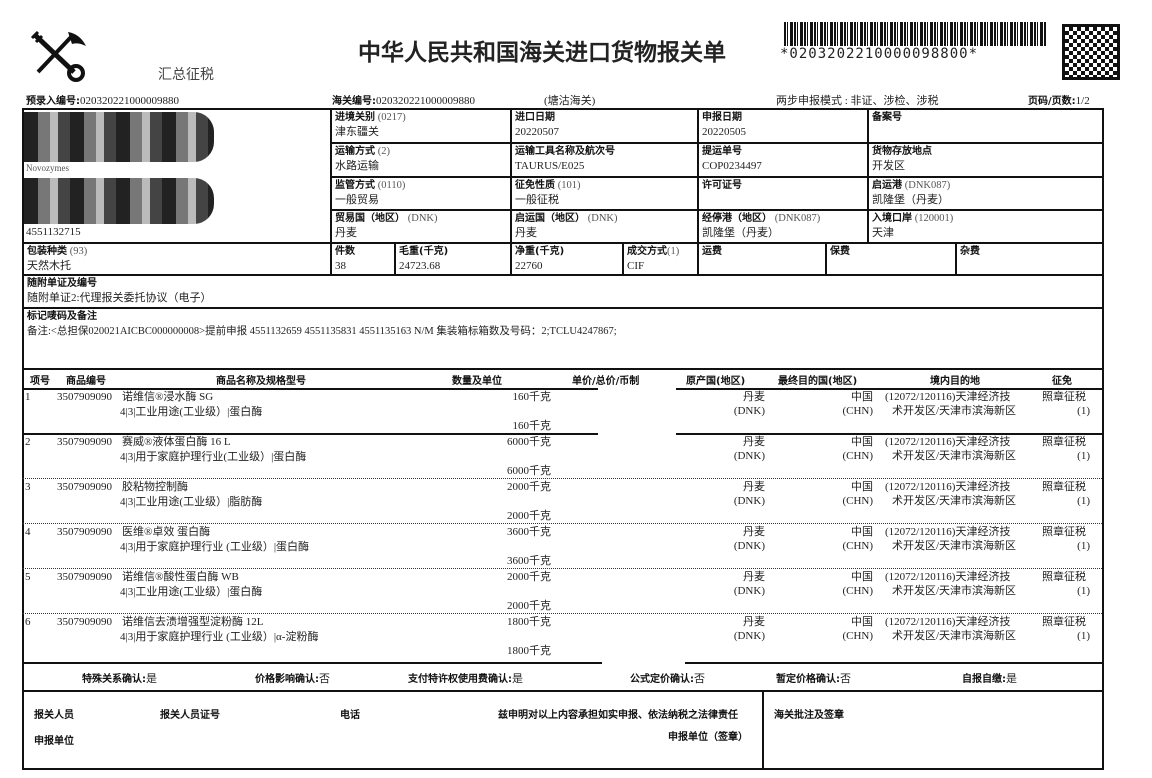  Describe the element at coordinates (662, 679) in the screenshot. I see `confirm-label: 公式定价确认:` at that location.